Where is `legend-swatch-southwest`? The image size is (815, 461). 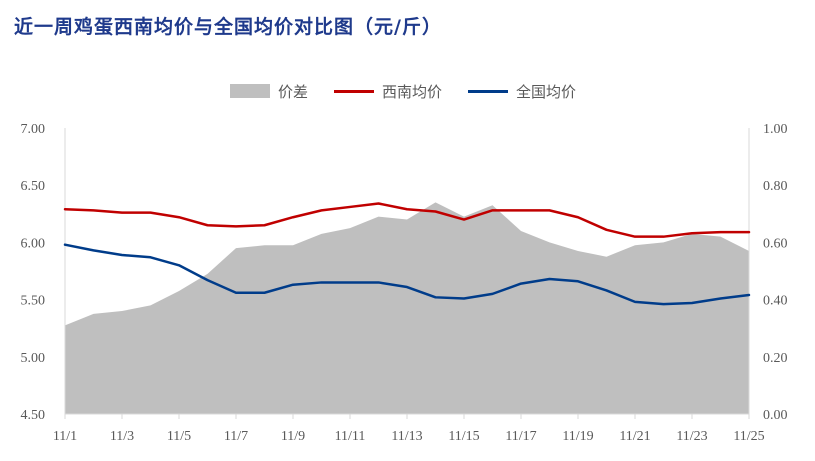
legend-swatch-southwest is located at coordinates (354, 91).